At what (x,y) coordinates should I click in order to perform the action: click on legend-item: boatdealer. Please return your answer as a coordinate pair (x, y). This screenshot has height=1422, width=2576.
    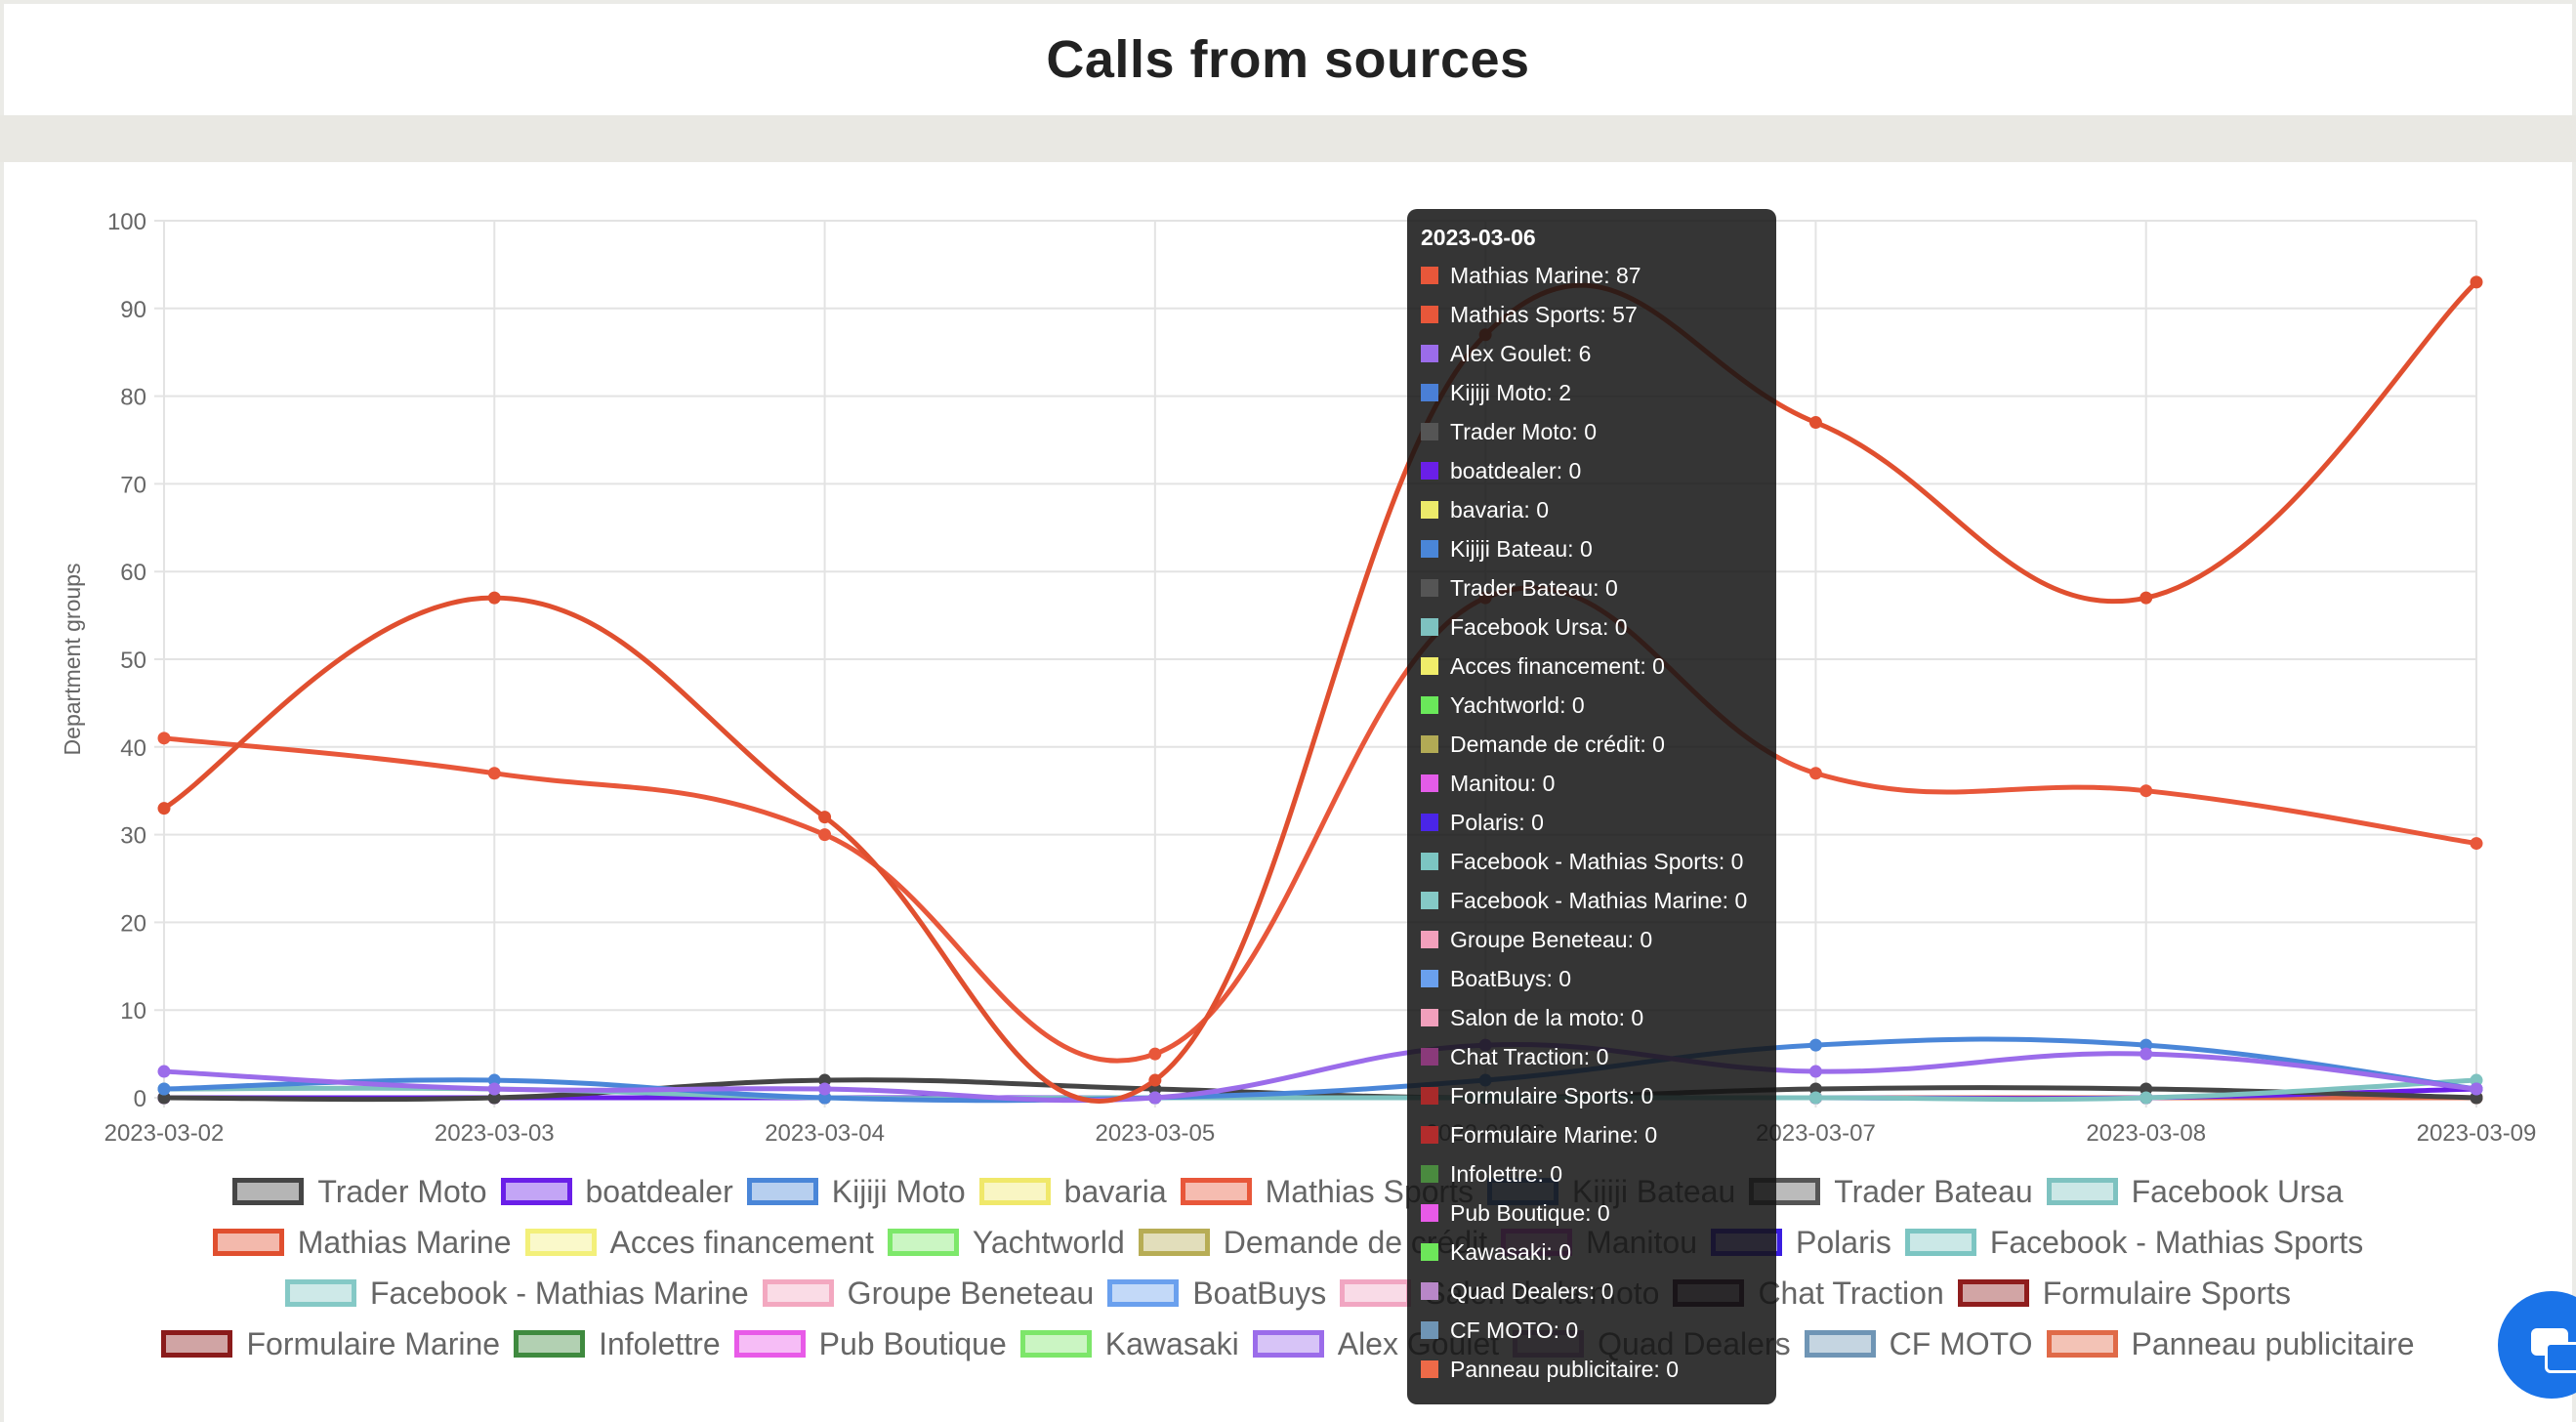
    Looking at the image, I should click on (617, 1192).